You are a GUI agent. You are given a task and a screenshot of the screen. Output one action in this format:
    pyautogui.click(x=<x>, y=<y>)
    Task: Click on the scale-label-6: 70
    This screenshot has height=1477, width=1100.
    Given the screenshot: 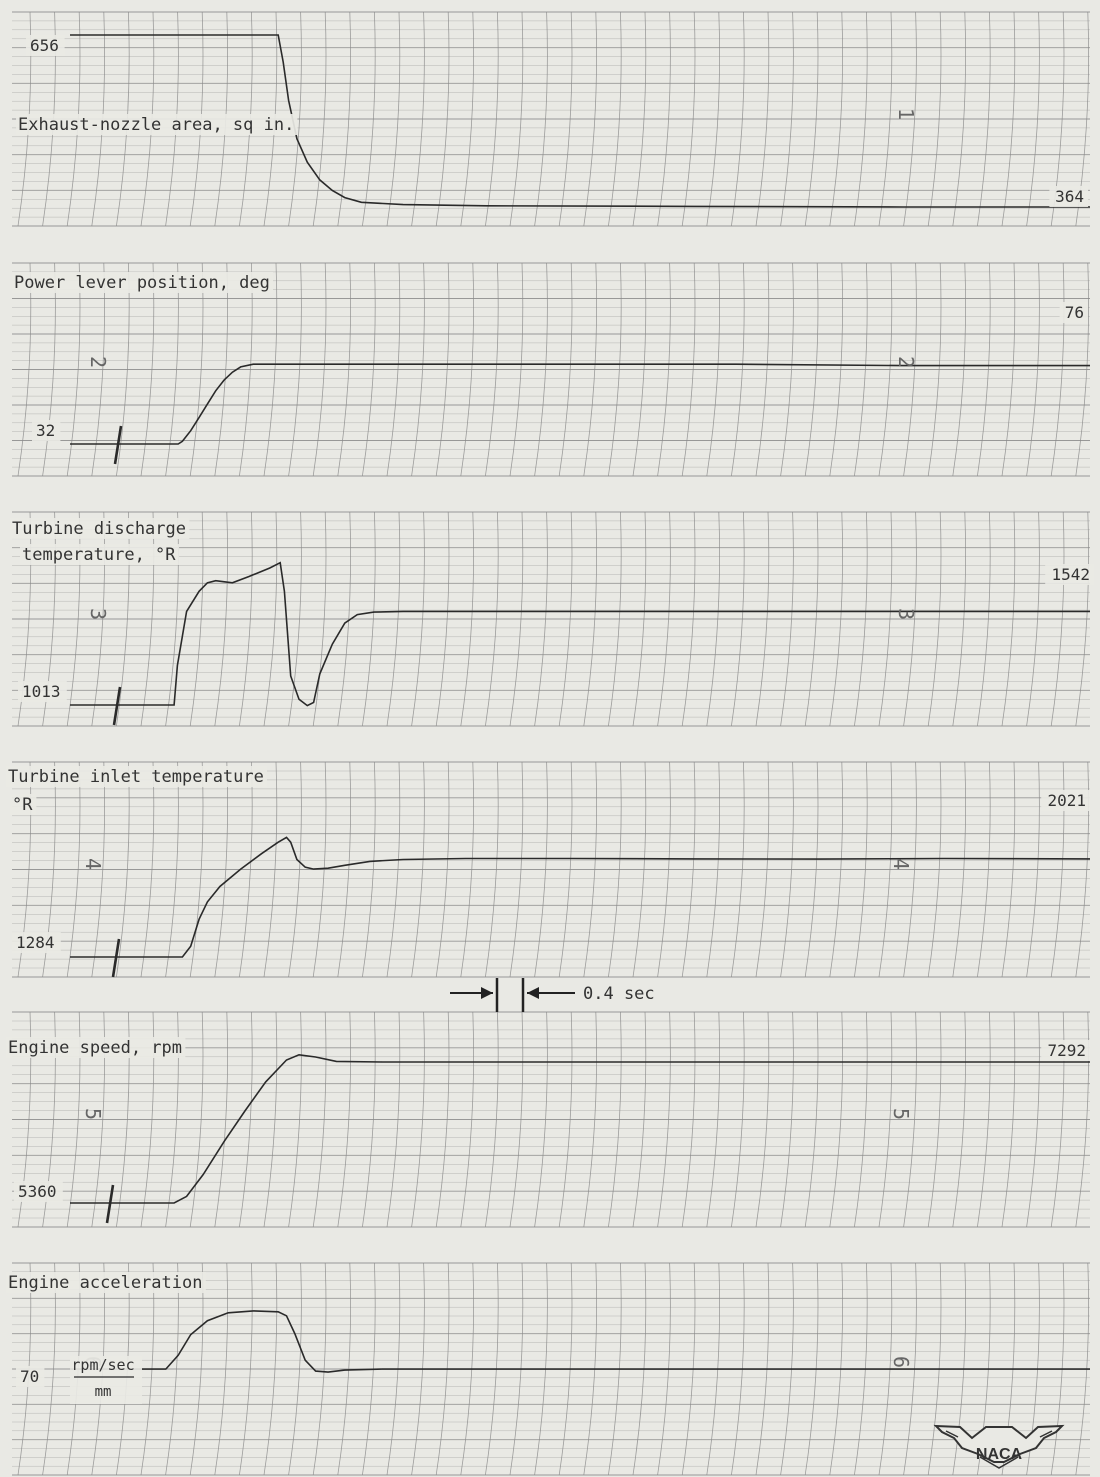 What is the action you would take?
    pyautogui.click(x=29, y=1376)
    